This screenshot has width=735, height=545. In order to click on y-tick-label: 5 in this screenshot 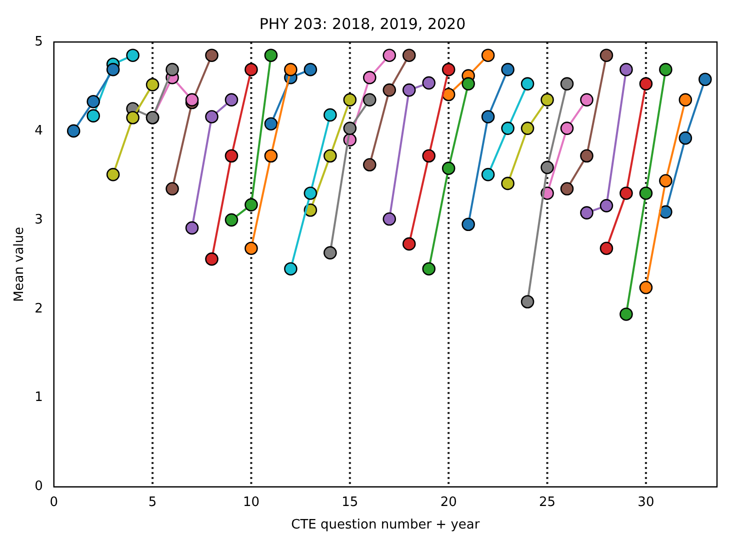, I will do `click(38, 42)`.